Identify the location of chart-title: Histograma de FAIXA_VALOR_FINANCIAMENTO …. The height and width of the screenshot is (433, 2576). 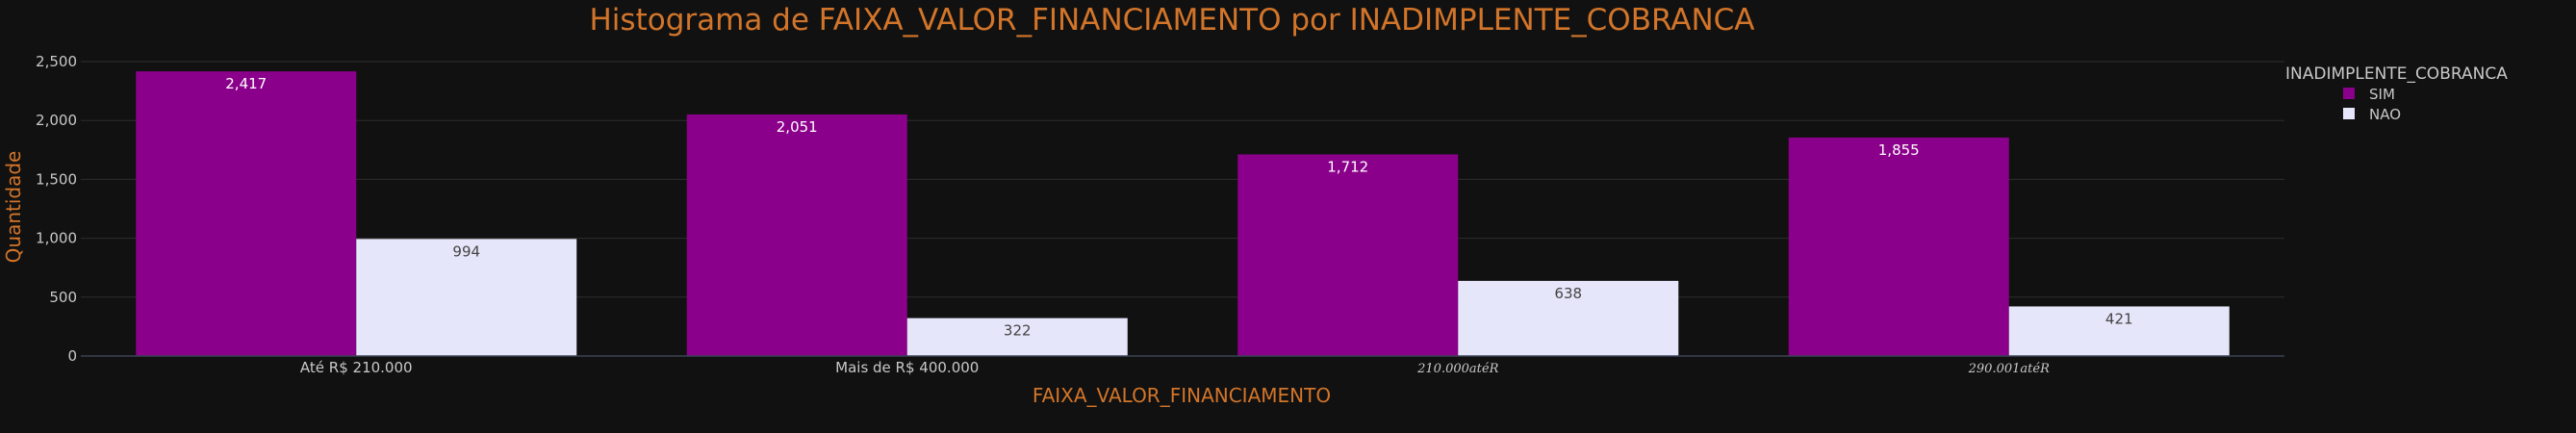
(1172, 20).